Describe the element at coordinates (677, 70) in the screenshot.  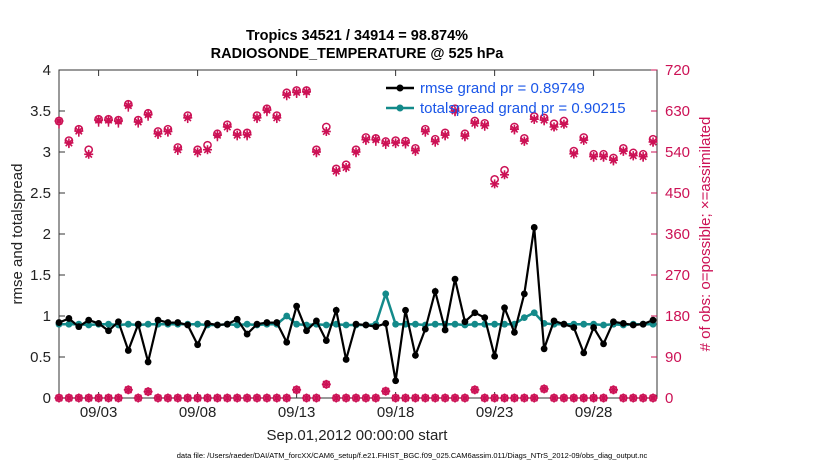
I see `y-tick-label-right: 720` at that location.